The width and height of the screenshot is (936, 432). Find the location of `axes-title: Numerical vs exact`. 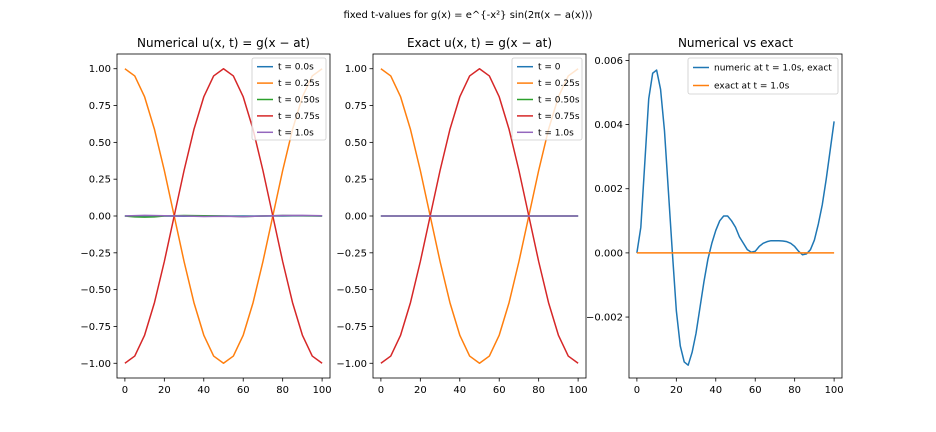

axes-title: Numerical vs exact is located at coordinates (735, 43).